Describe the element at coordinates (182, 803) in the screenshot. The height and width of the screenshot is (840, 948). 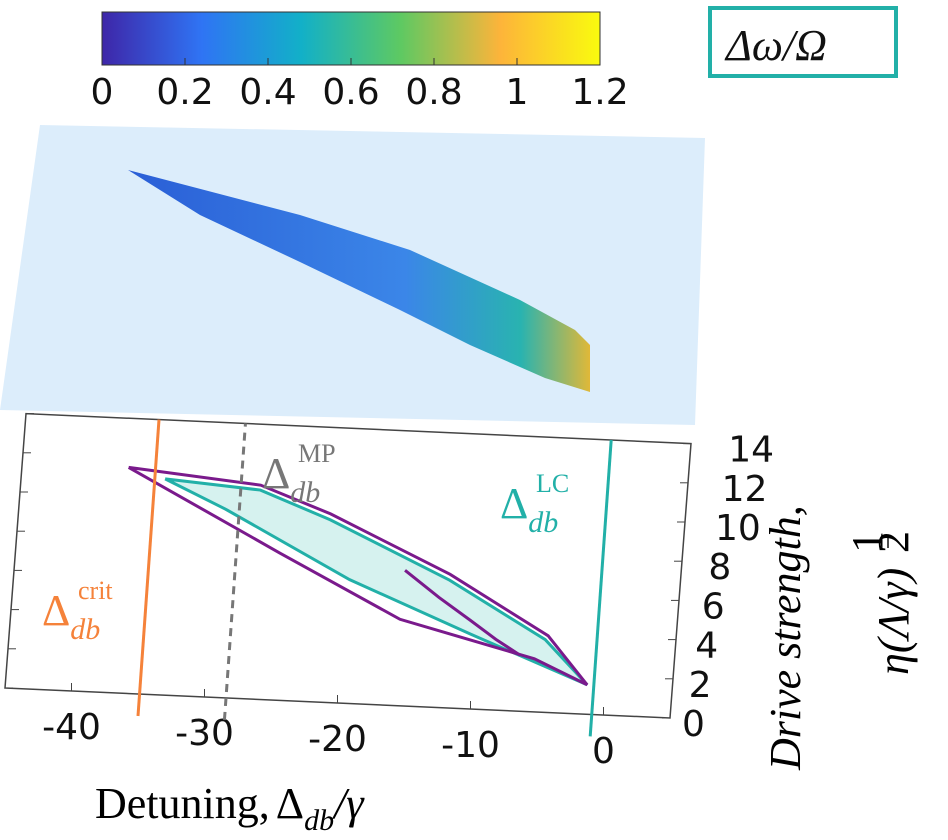
I see `x-label-text: Detuning,` at that location.